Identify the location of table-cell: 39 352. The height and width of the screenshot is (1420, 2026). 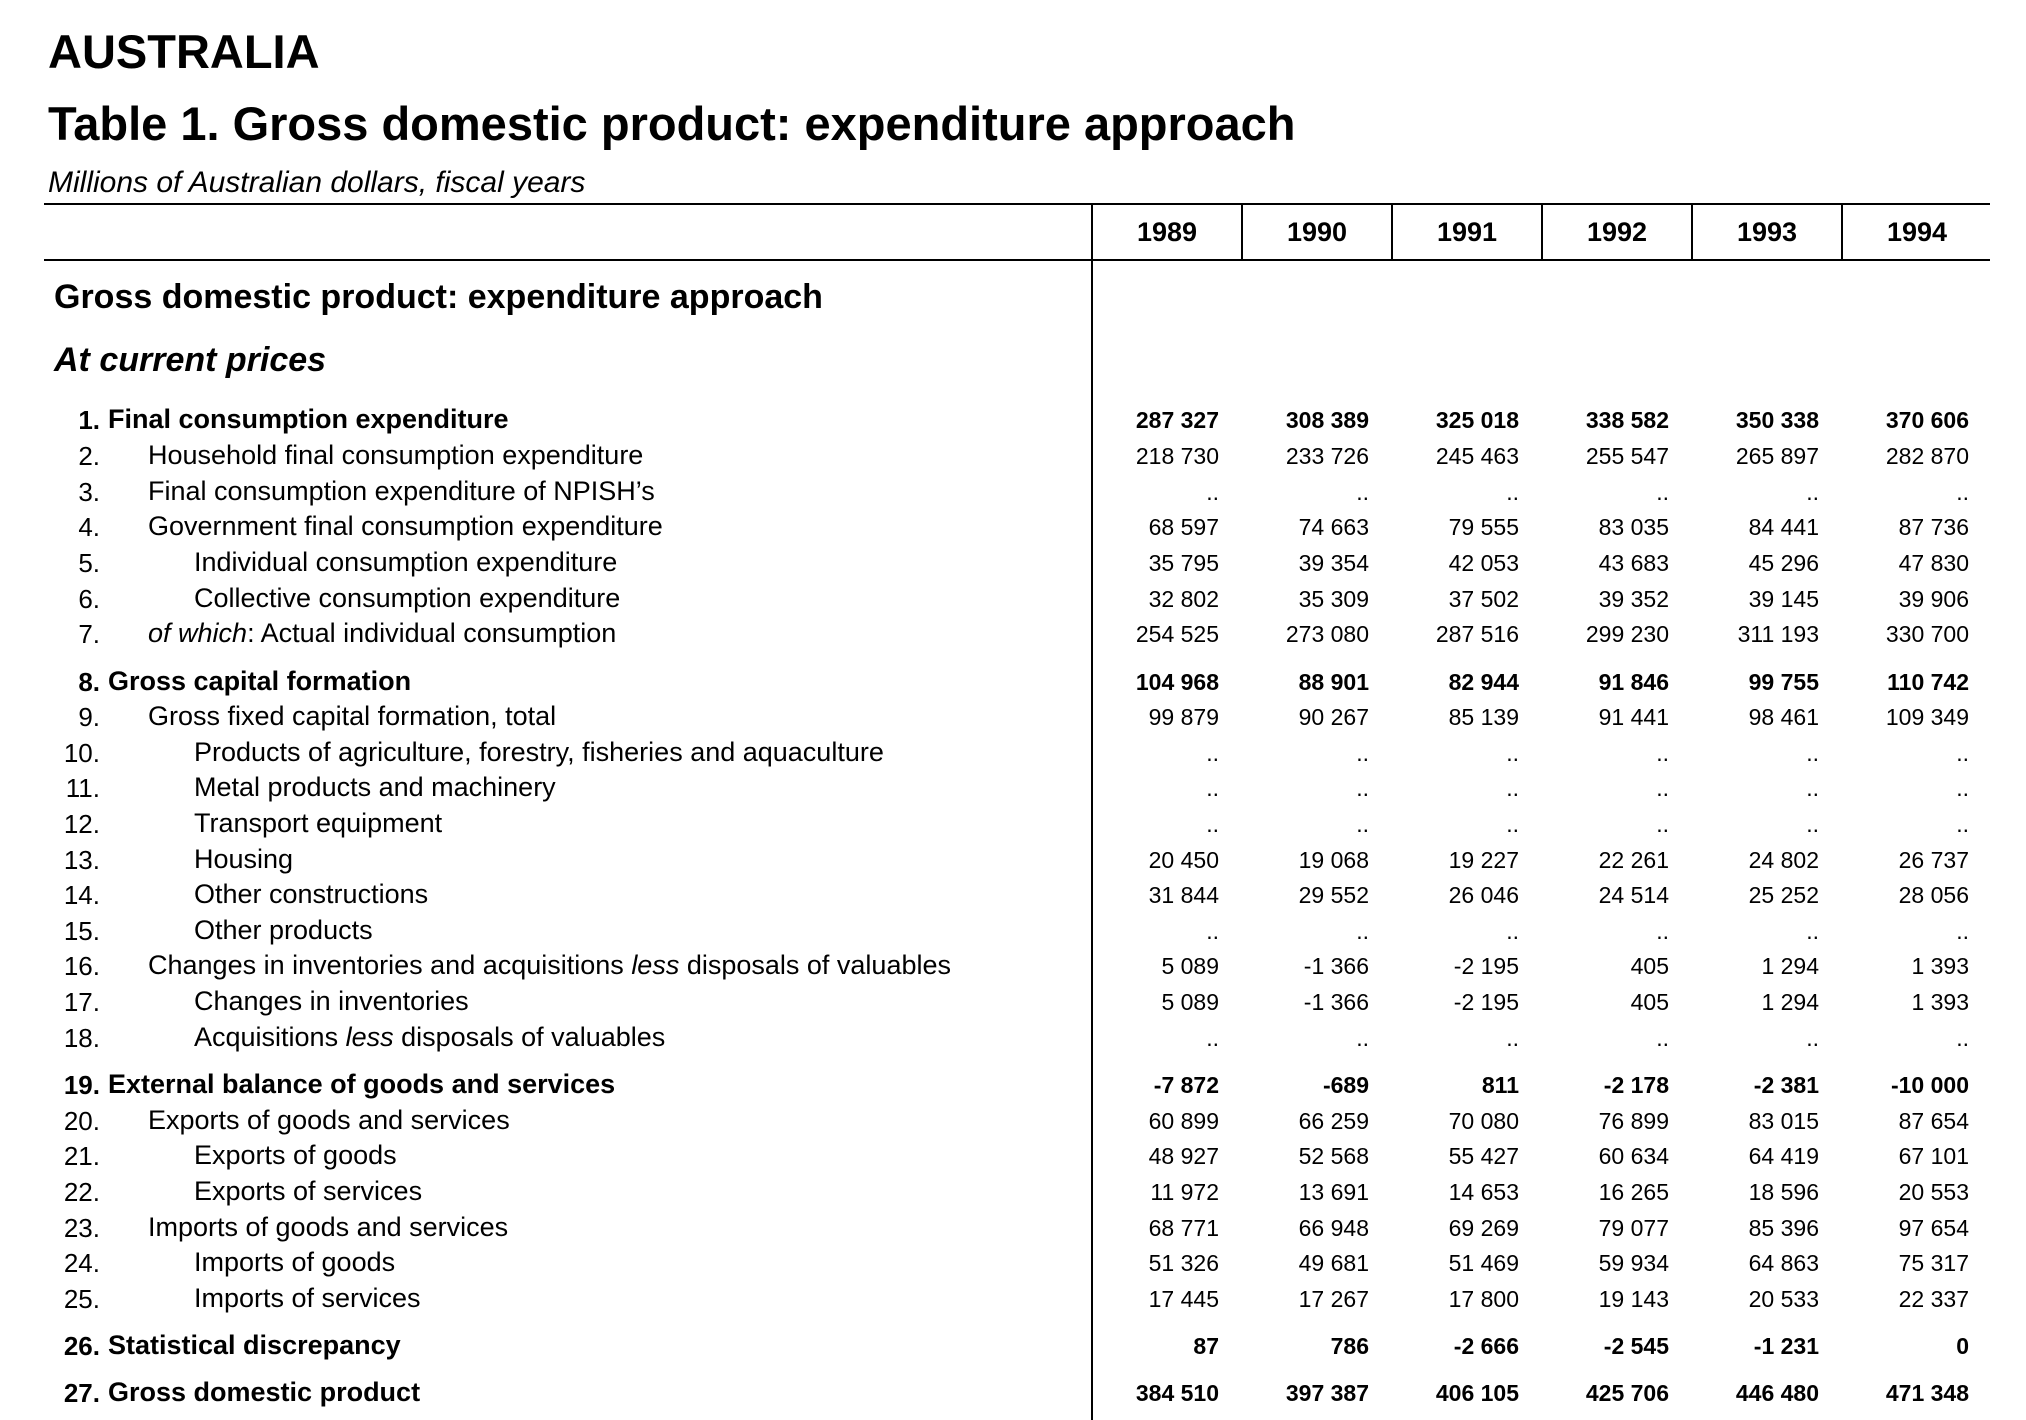
(1633, 599).